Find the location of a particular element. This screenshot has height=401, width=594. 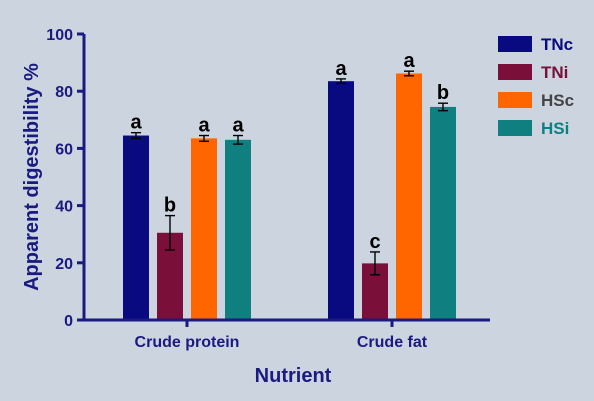

y-axis-title: Apparent digestibility % is located at coordinates (32, 177).